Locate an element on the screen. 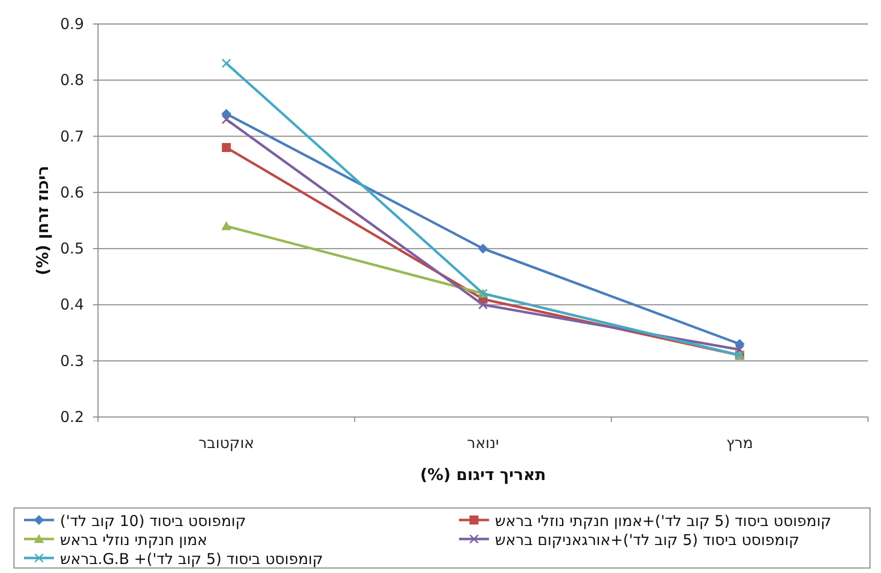  x-tick-label: מרץ is located at coordinates (740, 443).